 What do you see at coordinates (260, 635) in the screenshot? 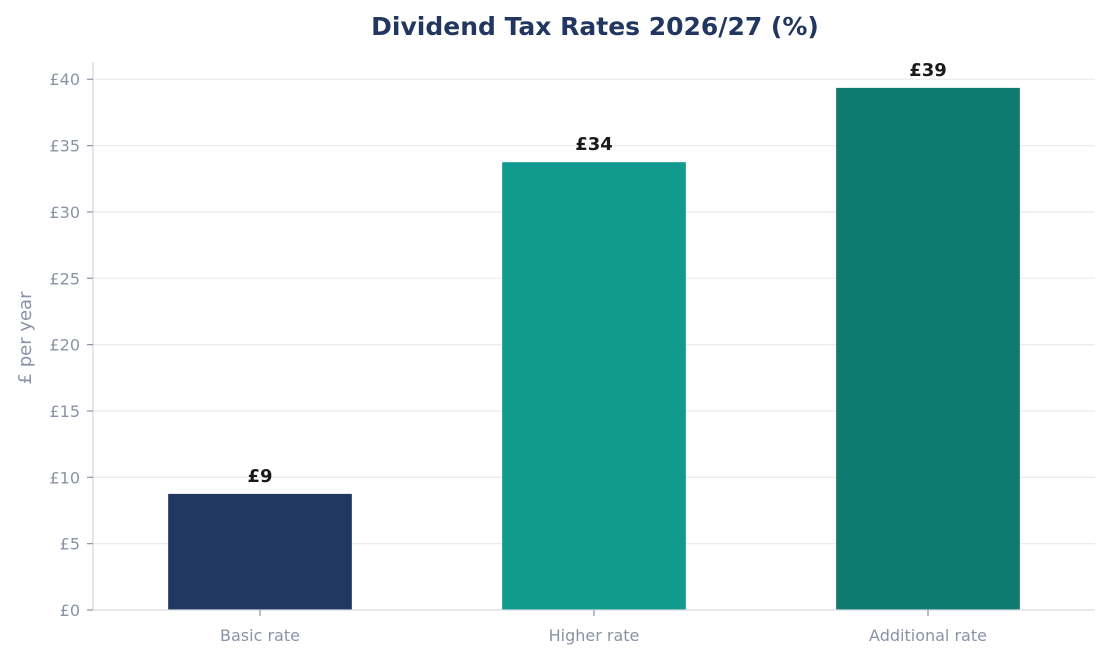
I see `x-tick-label: Basic rate` at bounding box center [260, 635].